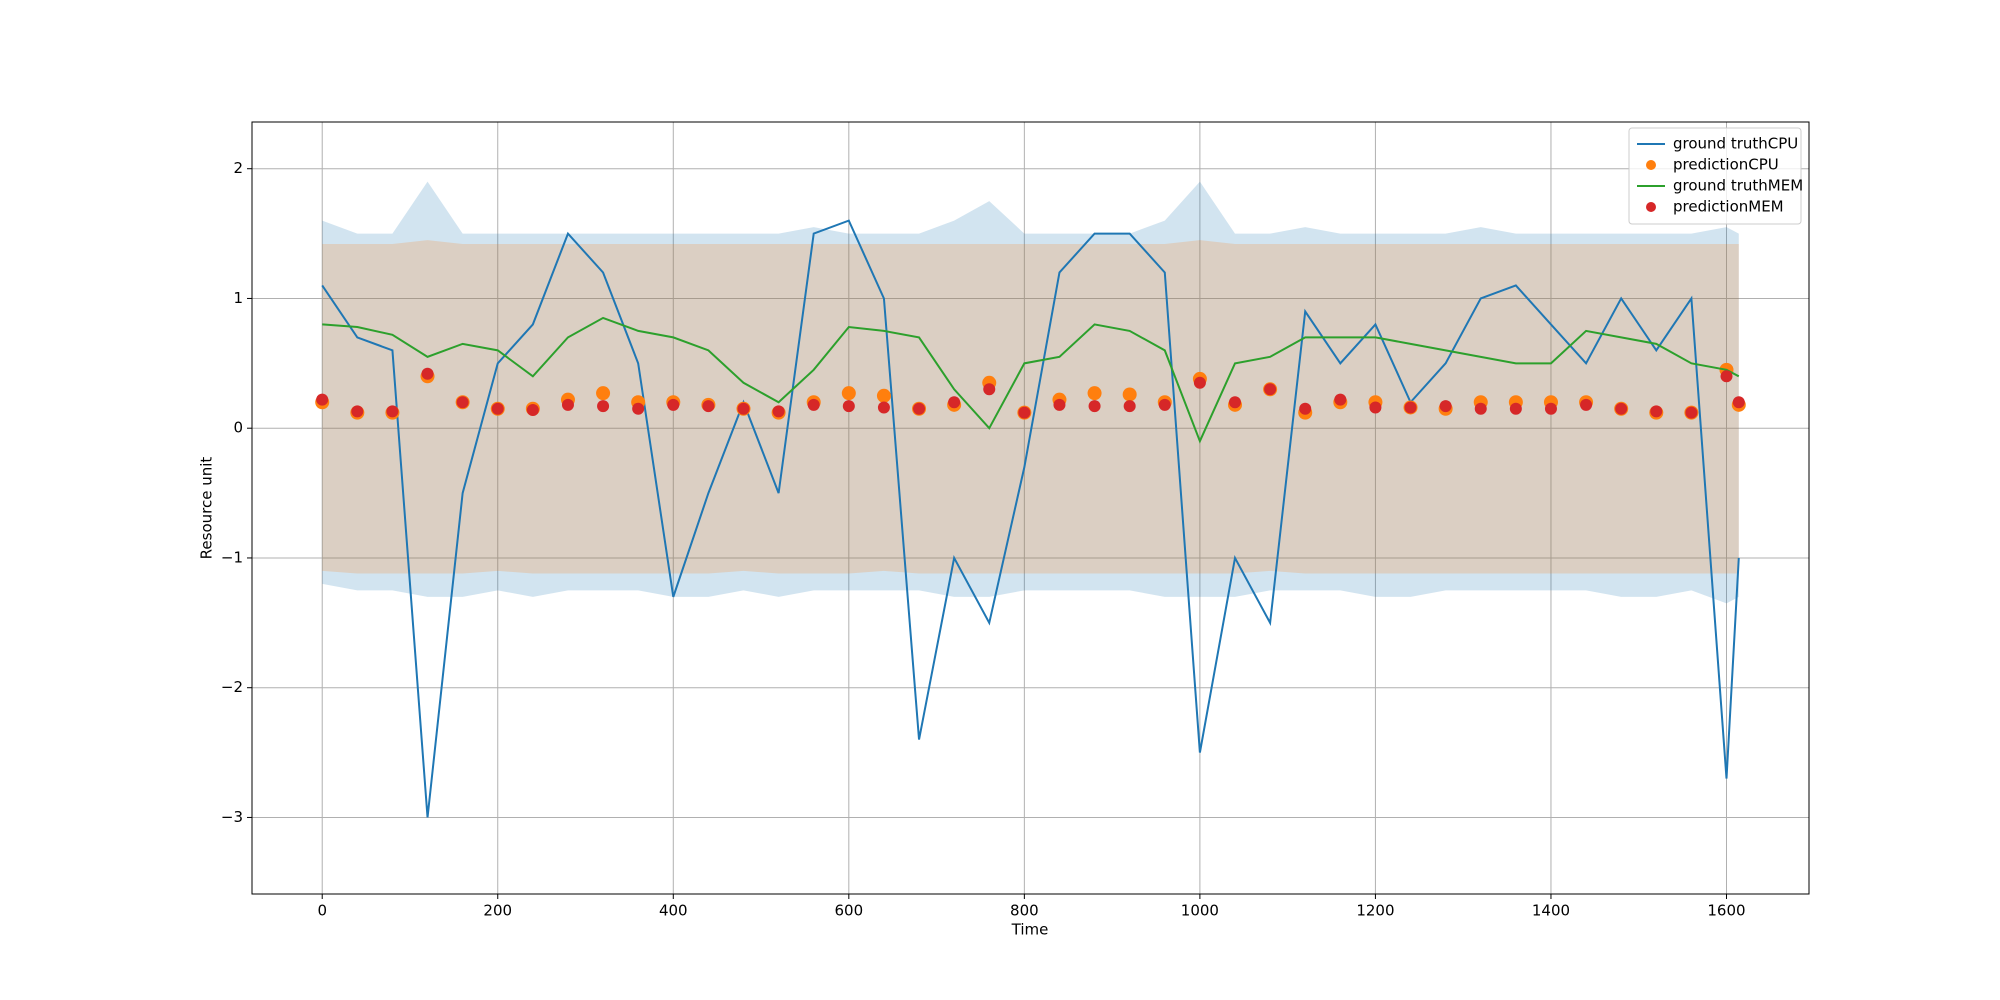 The width and height of the screenshot is (2000, 1000). Describe the element at coordinates (322, 911) in the screenshot. I see `x-tick-label: 0` at that location.